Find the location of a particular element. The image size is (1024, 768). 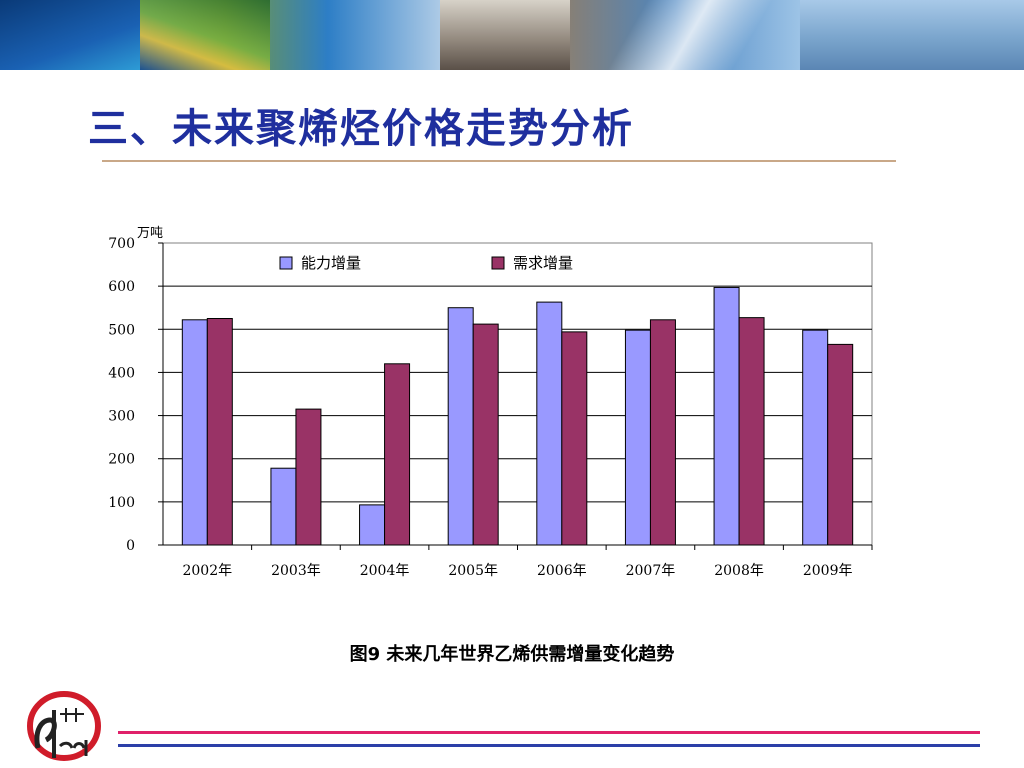

y-tick-label: 500 is located at coordinates (121, 330).